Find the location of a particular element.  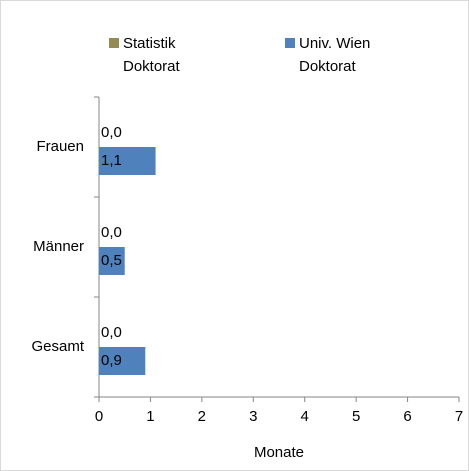

x-tick-label: 6 is located at coordinates (407, 416).